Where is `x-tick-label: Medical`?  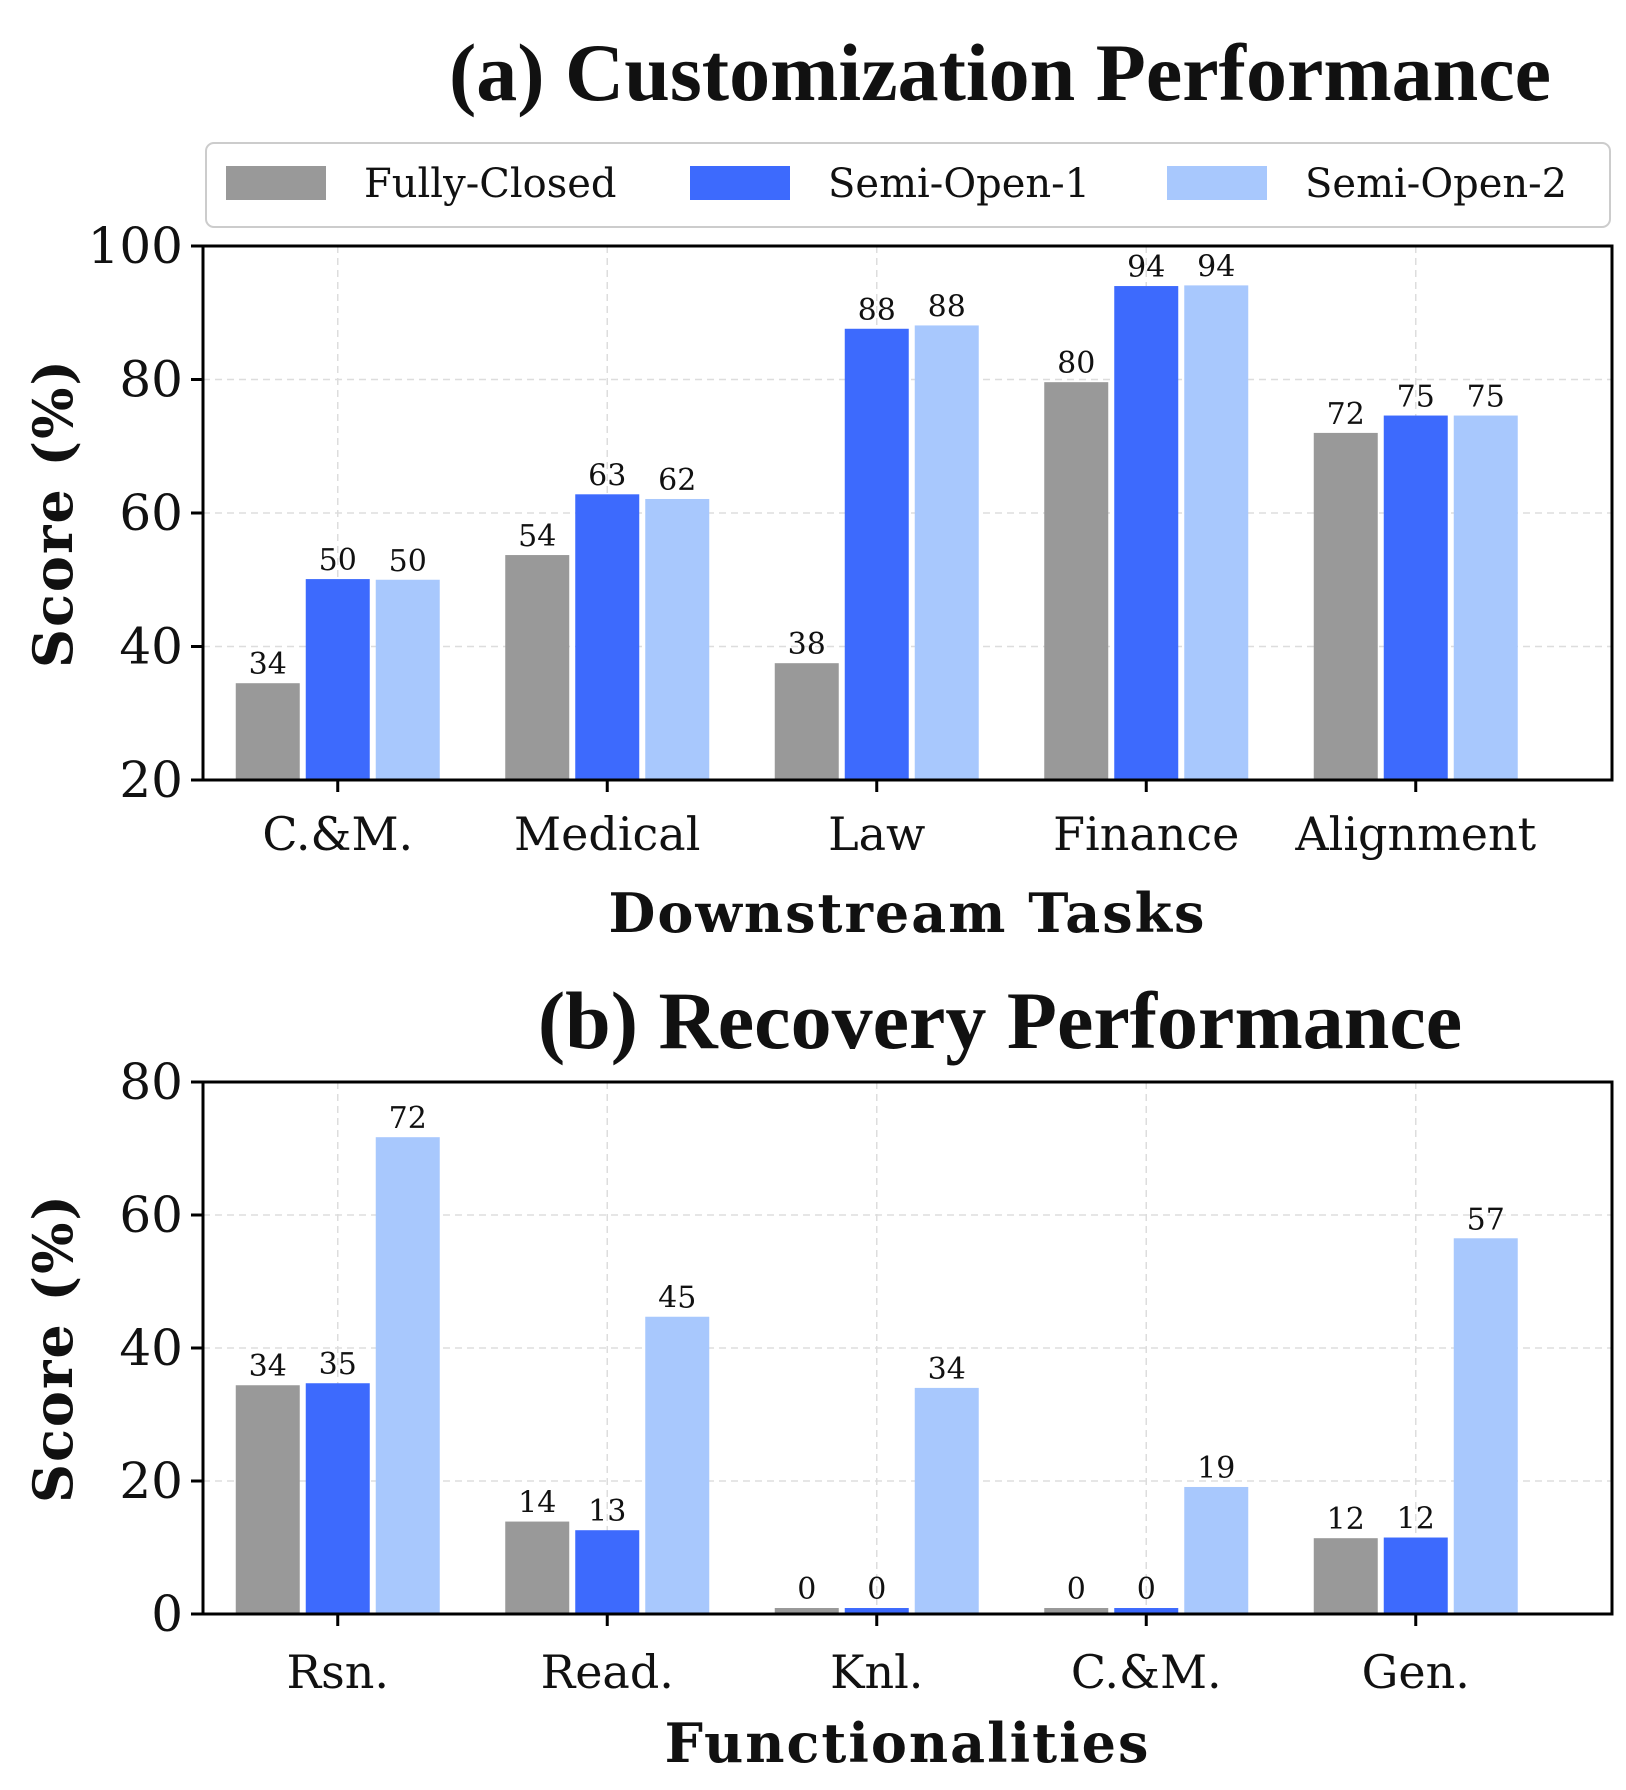
x-tick-label: Medical is located at coordinates (607, 834).